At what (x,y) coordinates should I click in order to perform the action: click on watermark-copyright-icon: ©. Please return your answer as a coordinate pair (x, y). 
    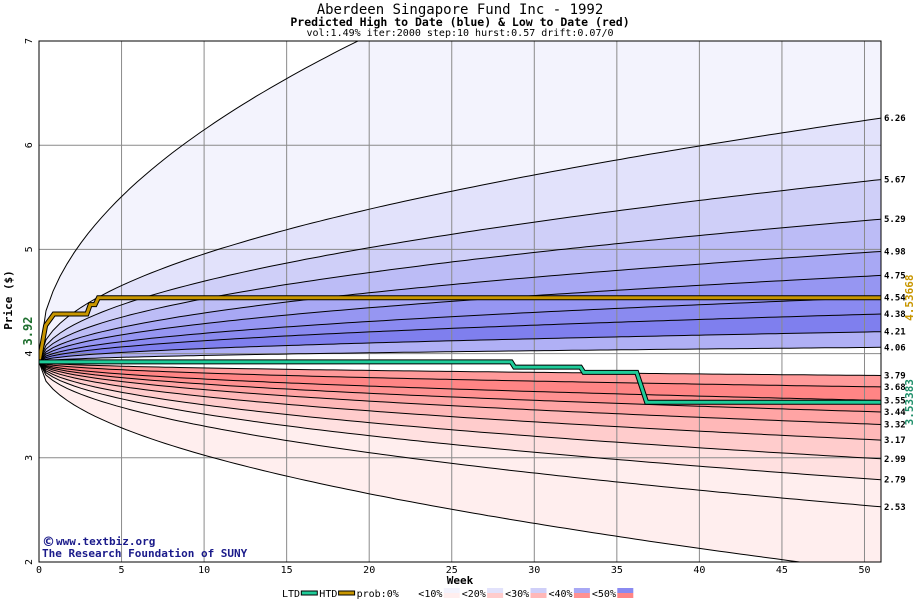
    Looking at the image, I should click on (48, 542).